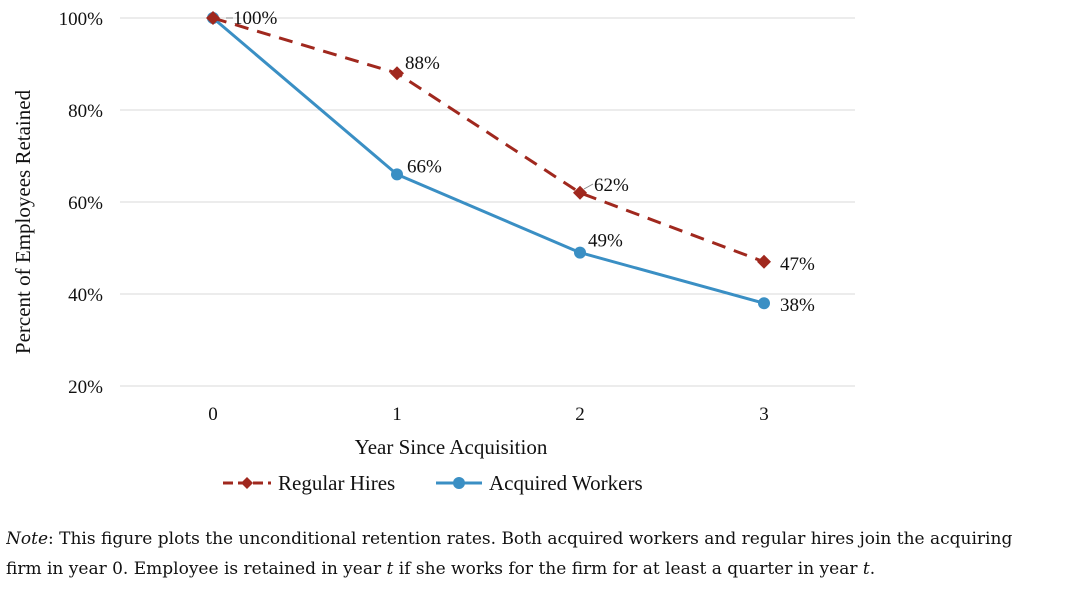 The height and width of the screenshot is (616, 1080). I want to click on y-tick-label-80: 80%, so click(85, 111).